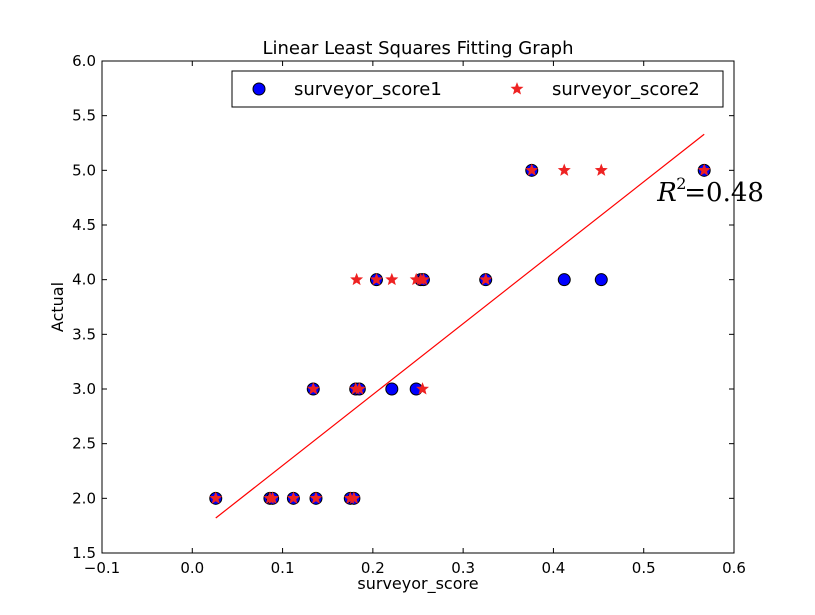  I want to click on legend-label-surveyor-score2: surveyor_score2, so click(626, 89).